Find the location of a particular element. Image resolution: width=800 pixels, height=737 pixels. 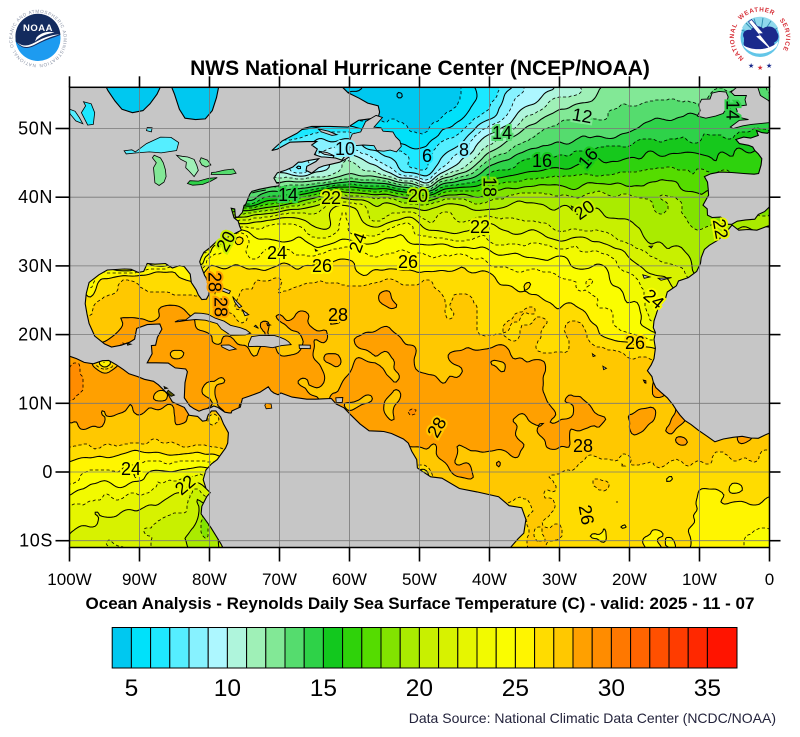

svg-text: 8 is located at coordinates (464, 150).